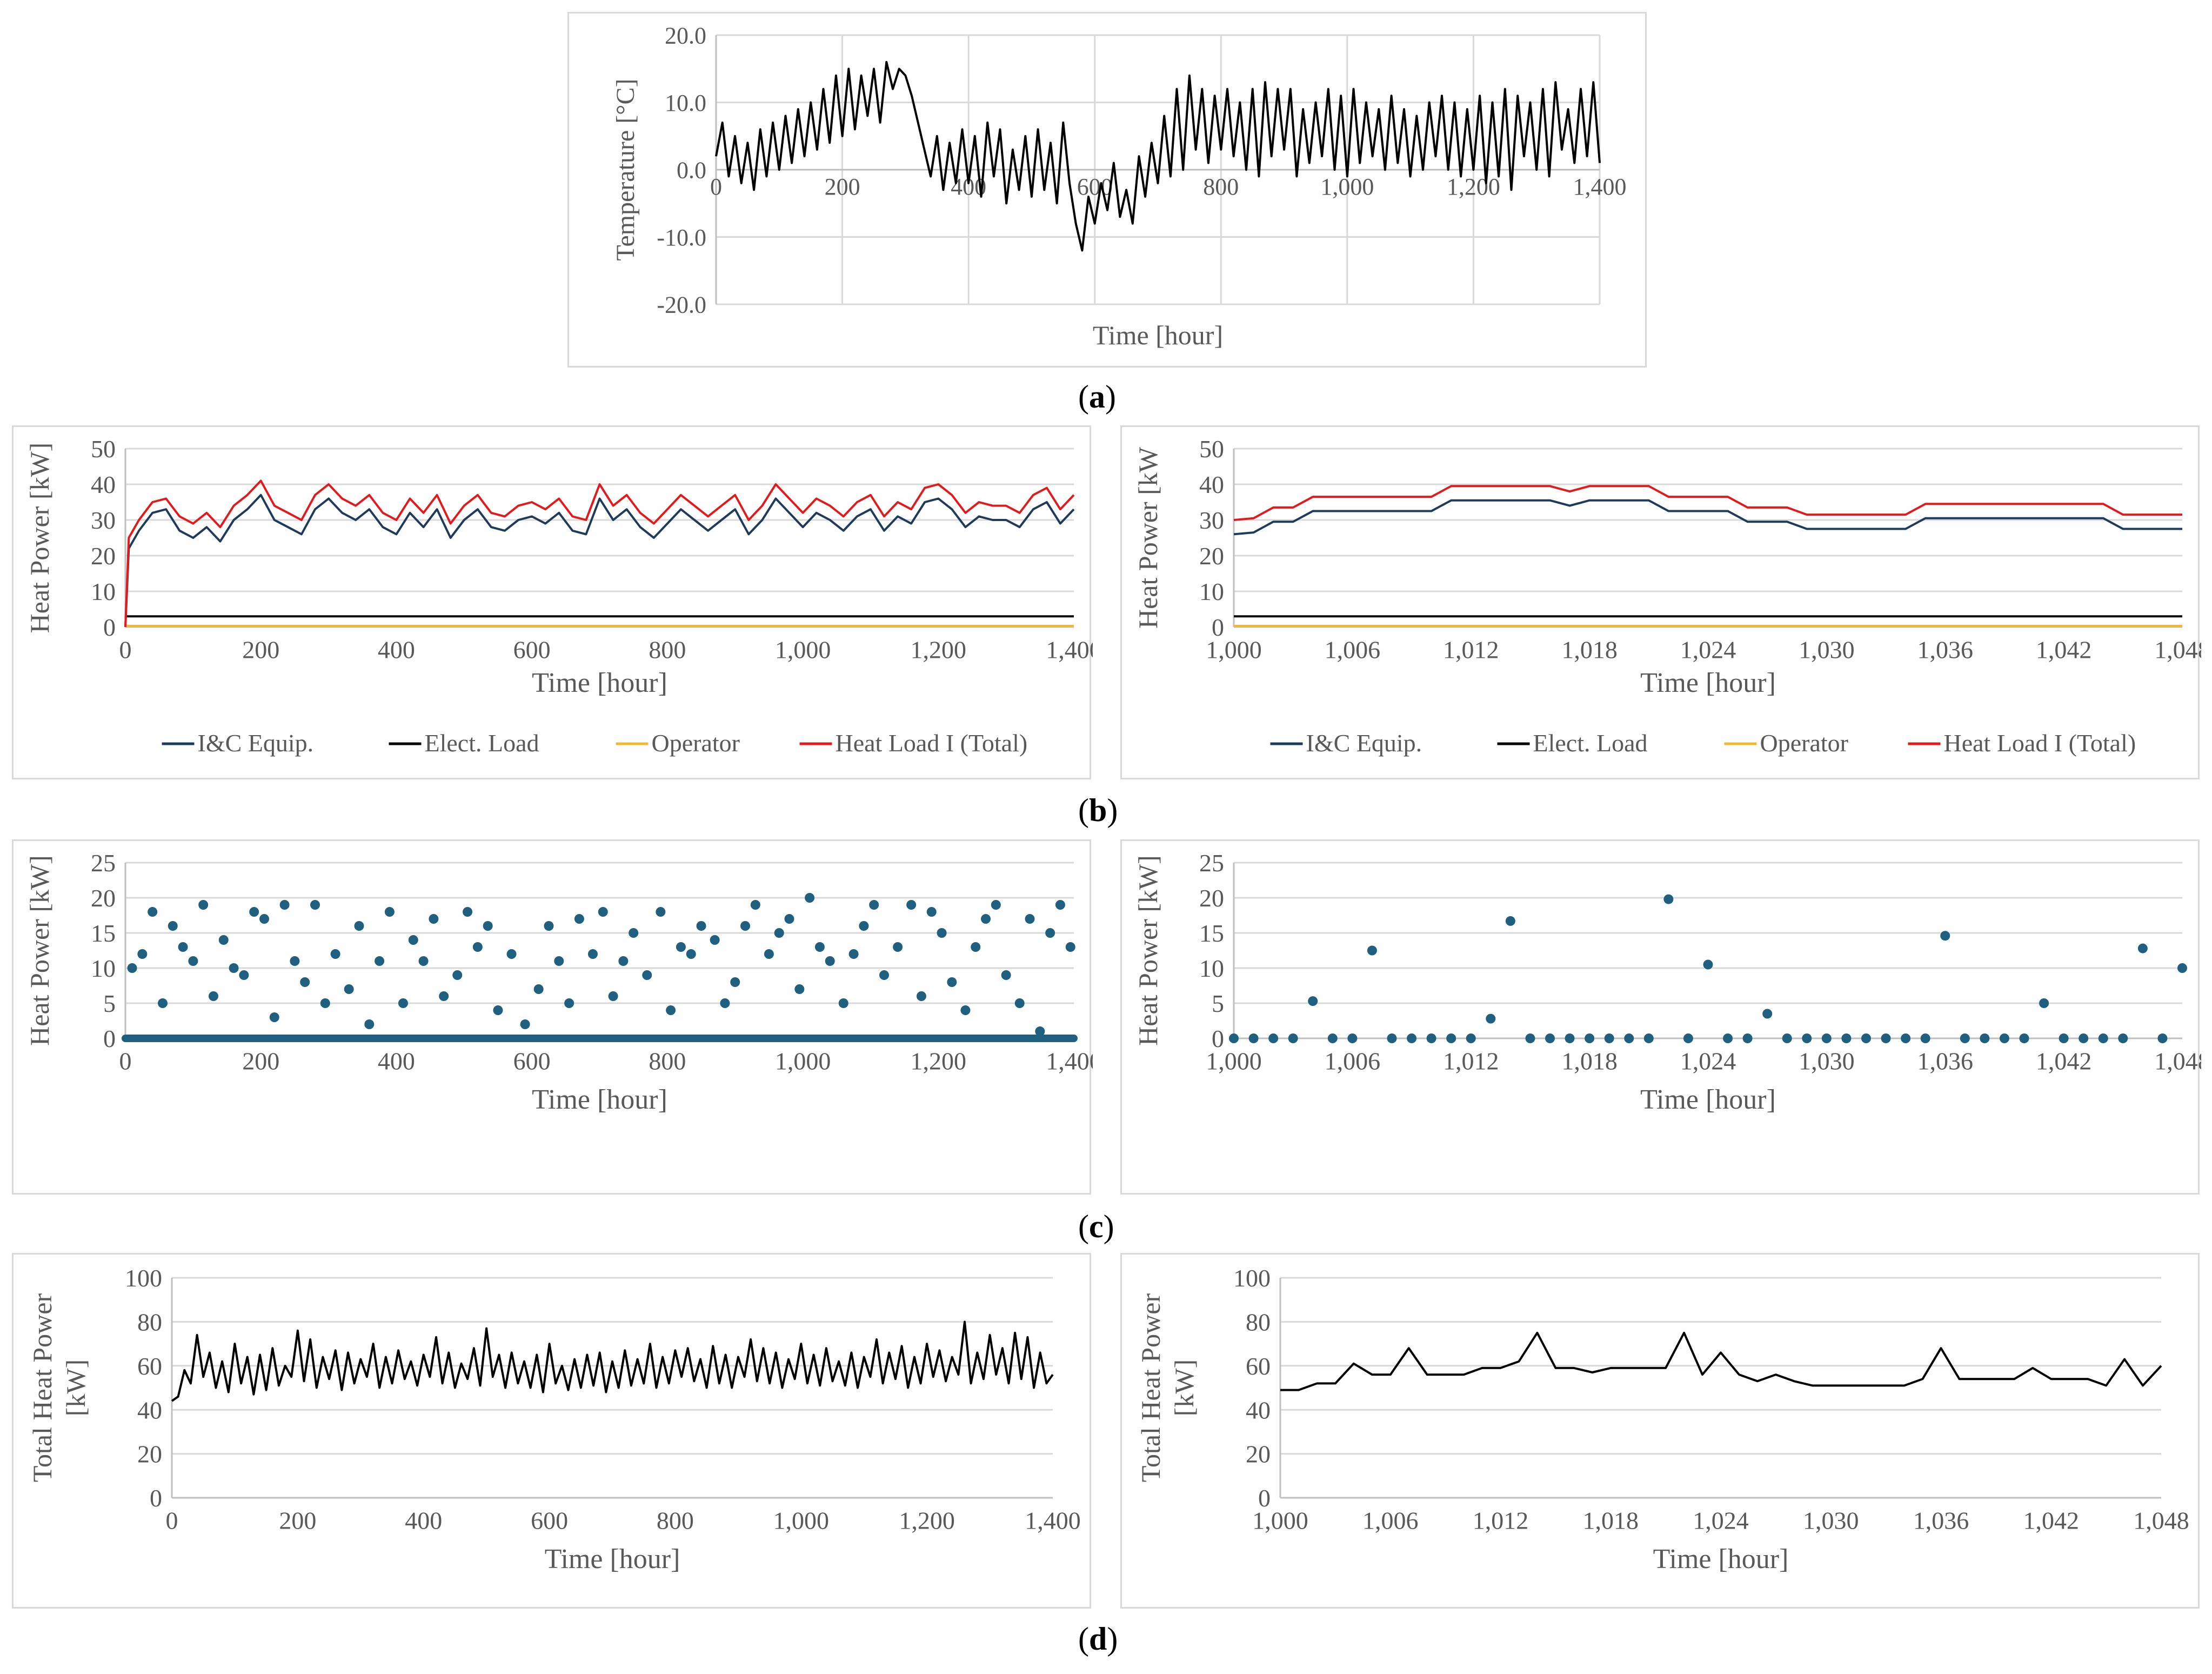  I want to click on x-tick-label: 1,018, so click(1611, 1521).